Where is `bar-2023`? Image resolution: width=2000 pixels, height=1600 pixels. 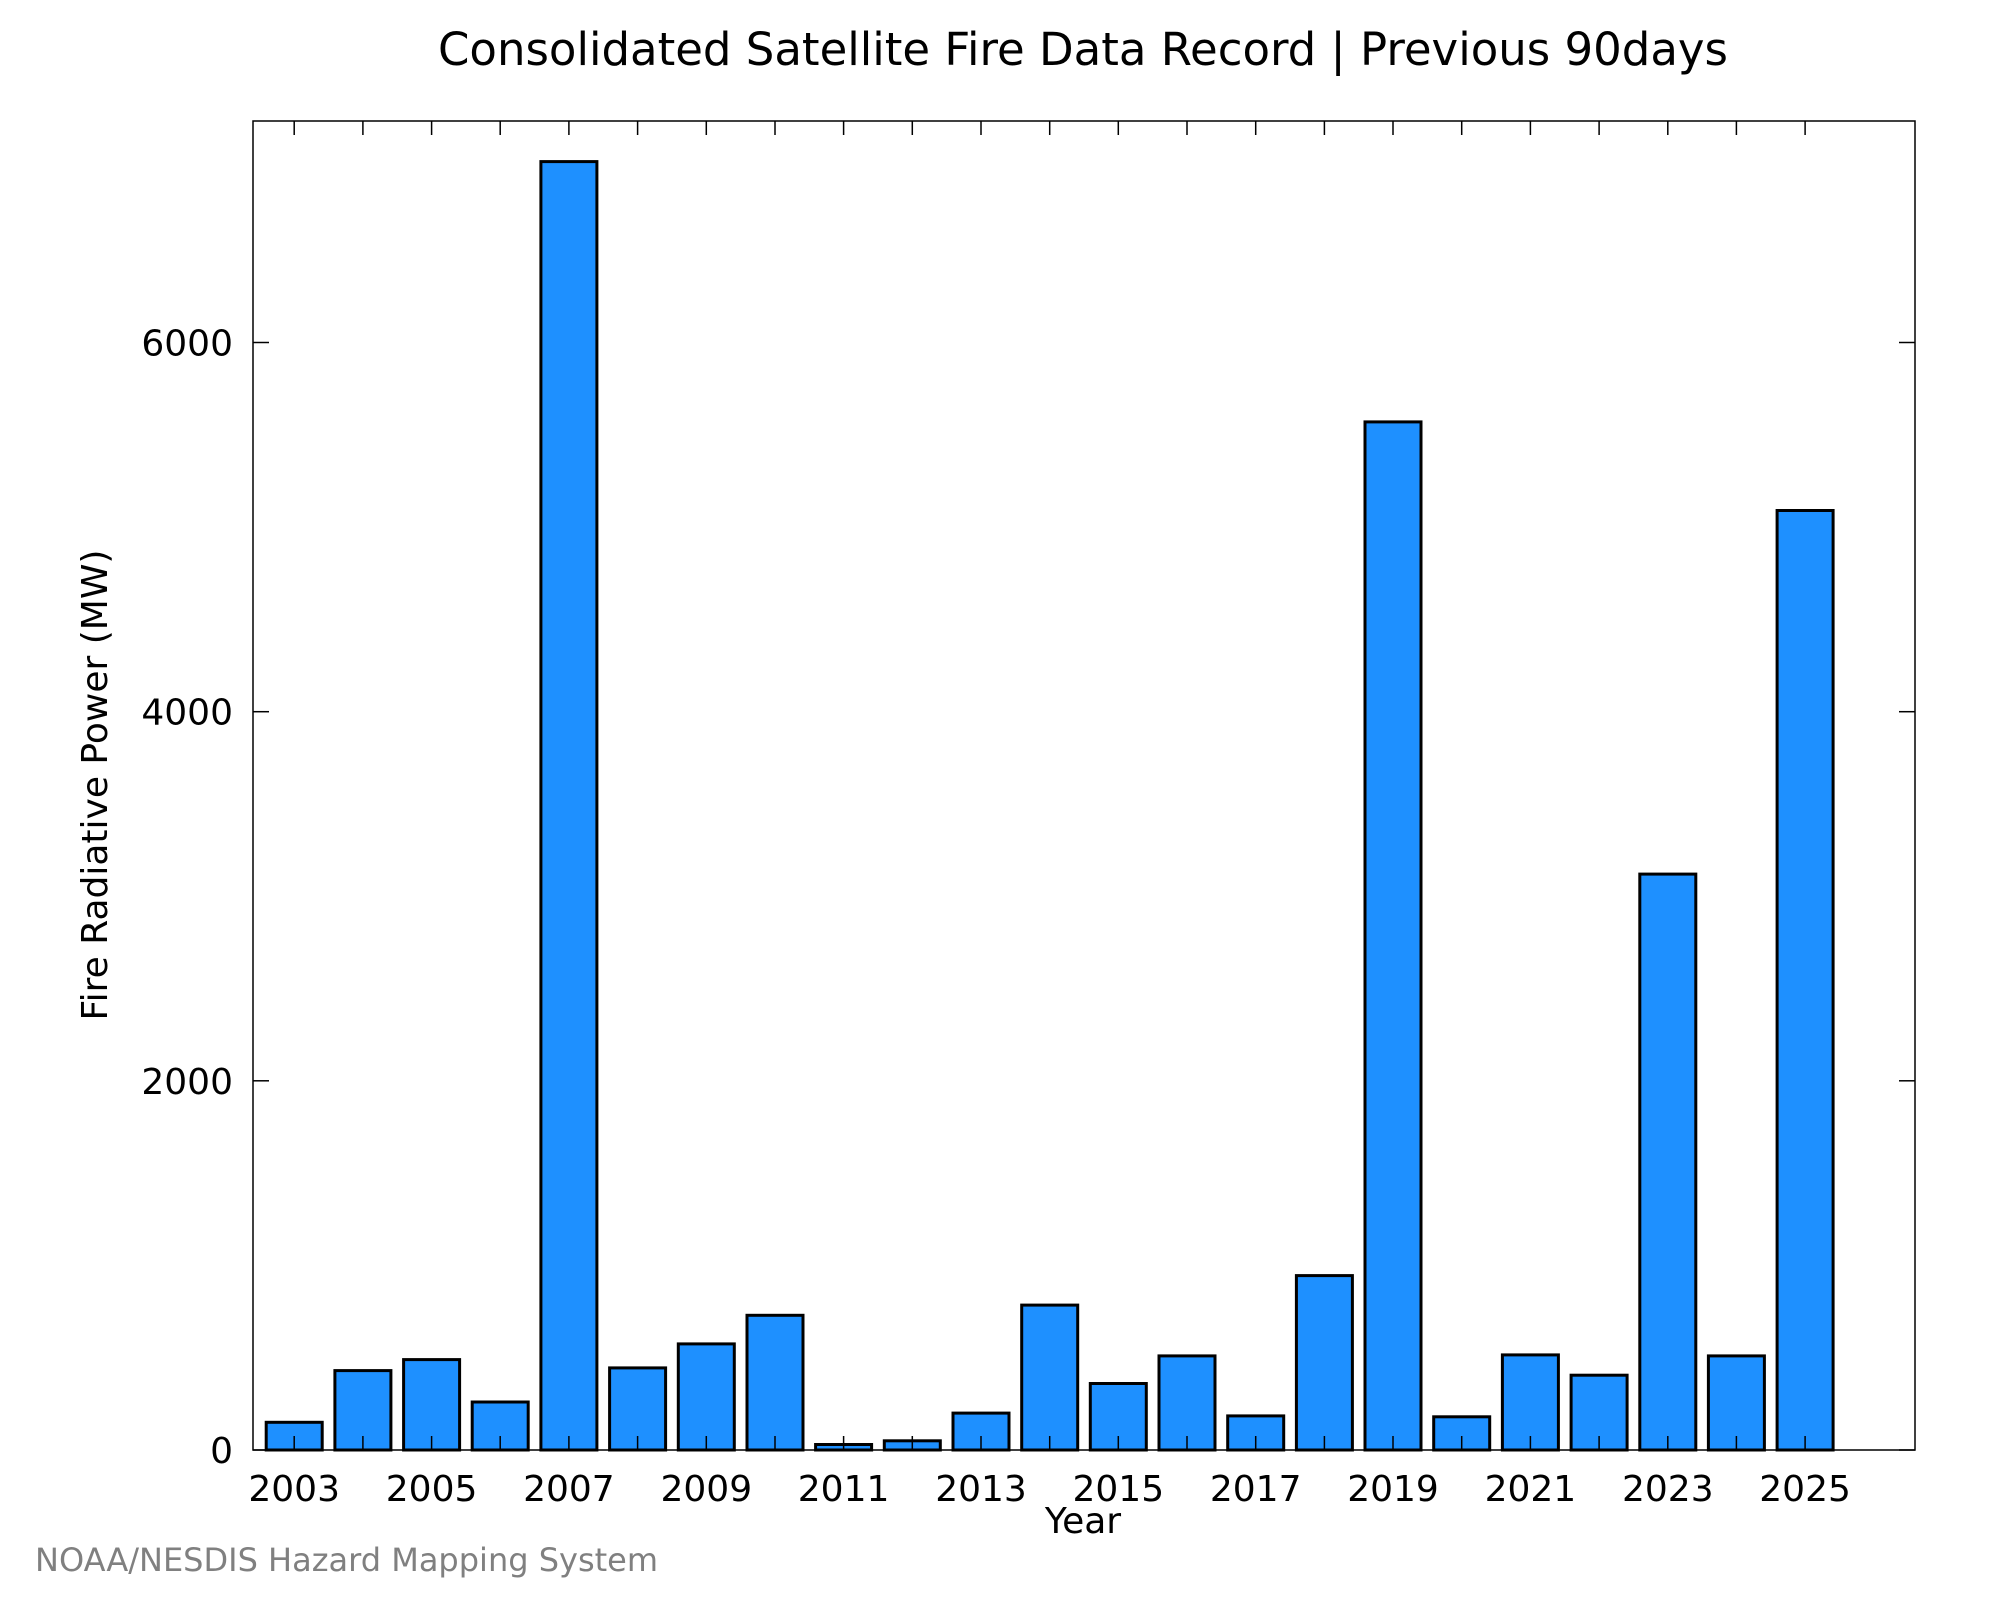
bar-2023 is located at coordinates (1668, 1162).